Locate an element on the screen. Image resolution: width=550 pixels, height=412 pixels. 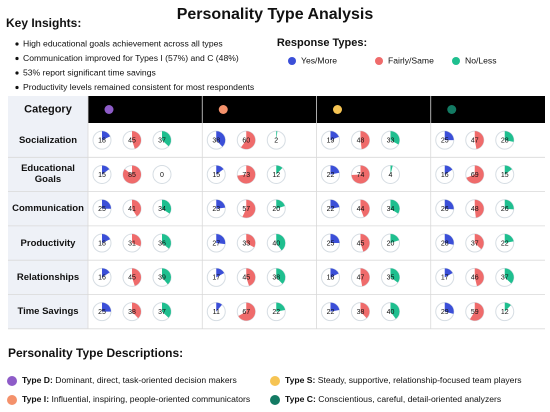
gauge-value: 0 is located at coordinates (162, 175).